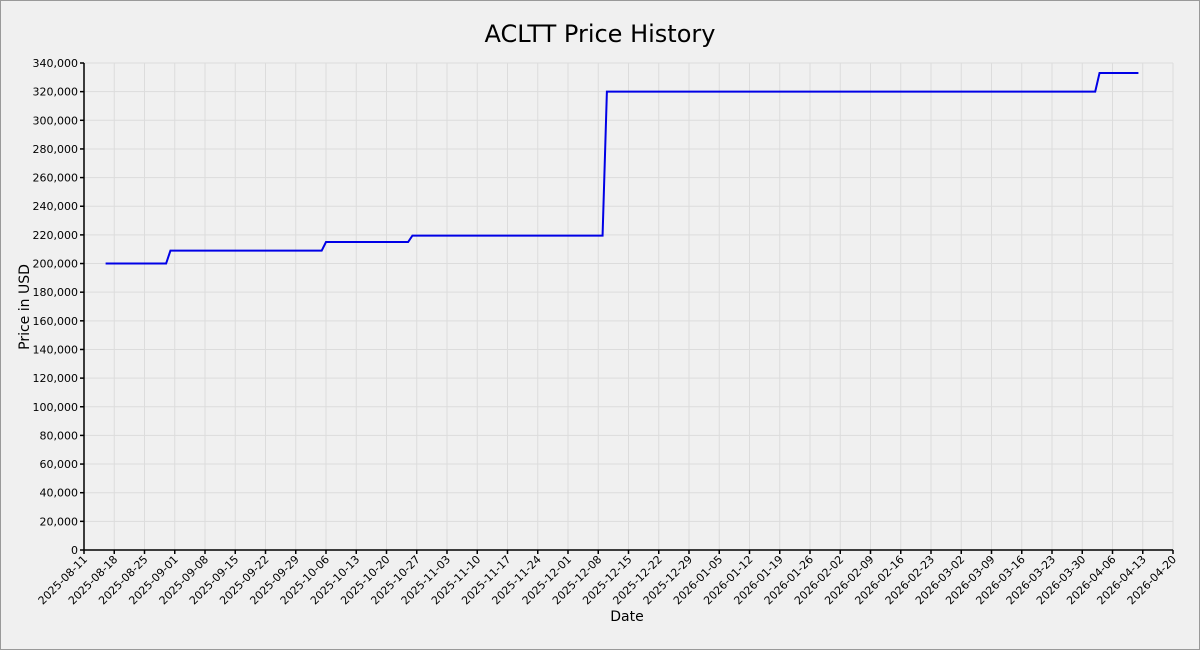  Describe the element at coordinates (74, 550) in the screenshot. I see `y-tick-label: 0` at that location.